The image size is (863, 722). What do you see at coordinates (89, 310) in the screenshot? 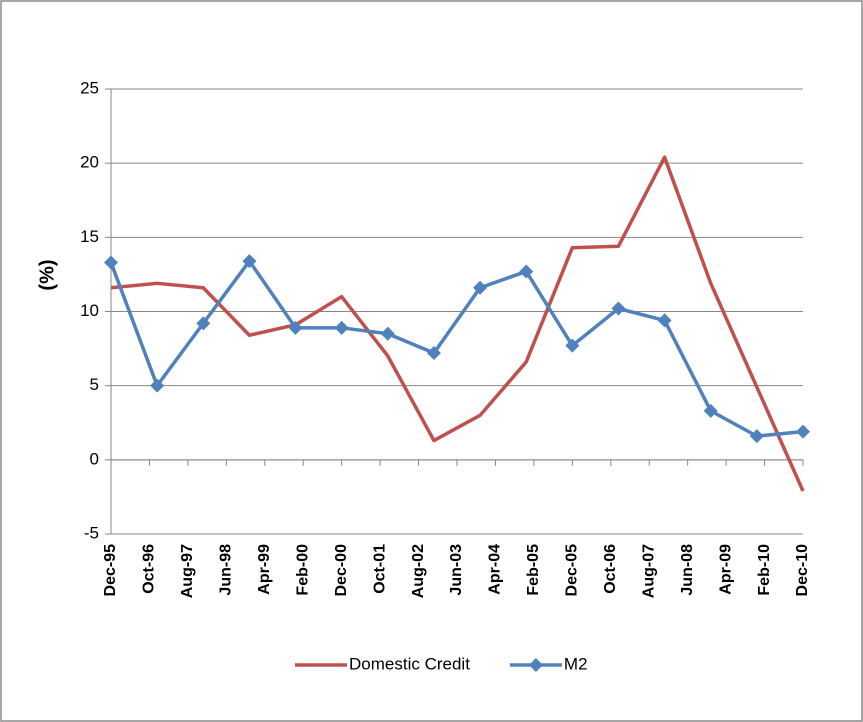
I see `y-tick-label: 10` at bounding box center [89, 310].